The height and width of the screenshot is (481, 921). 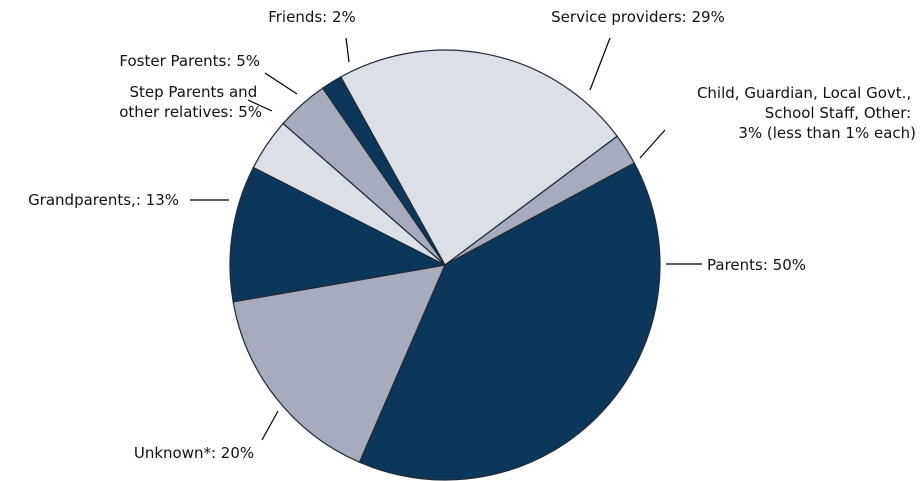 I want to click on label-unknown: Unknown*: 20%, so click(x=194, y=453).